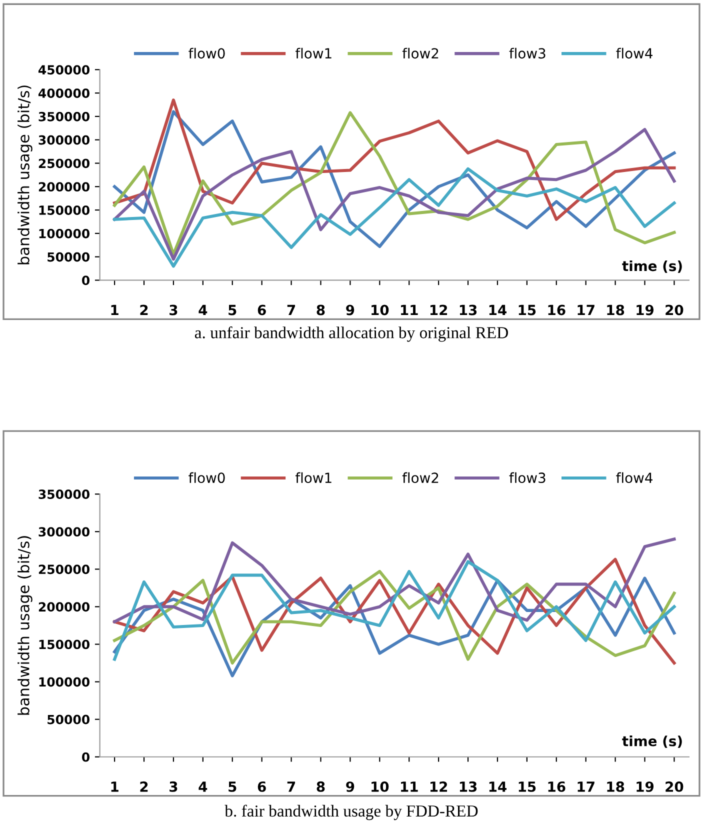 The image size is (703, 829). I want to click on text: b. fair bandwidth usage by FDD-RED, so click(351, 812).